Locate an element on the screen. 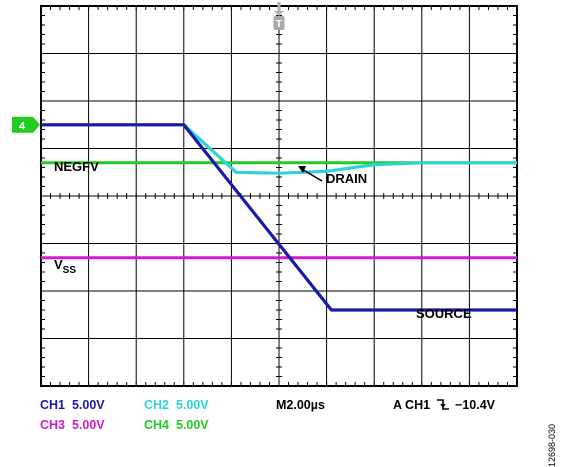  trigger-source: A CH1 is located at coordinates (412, 405).